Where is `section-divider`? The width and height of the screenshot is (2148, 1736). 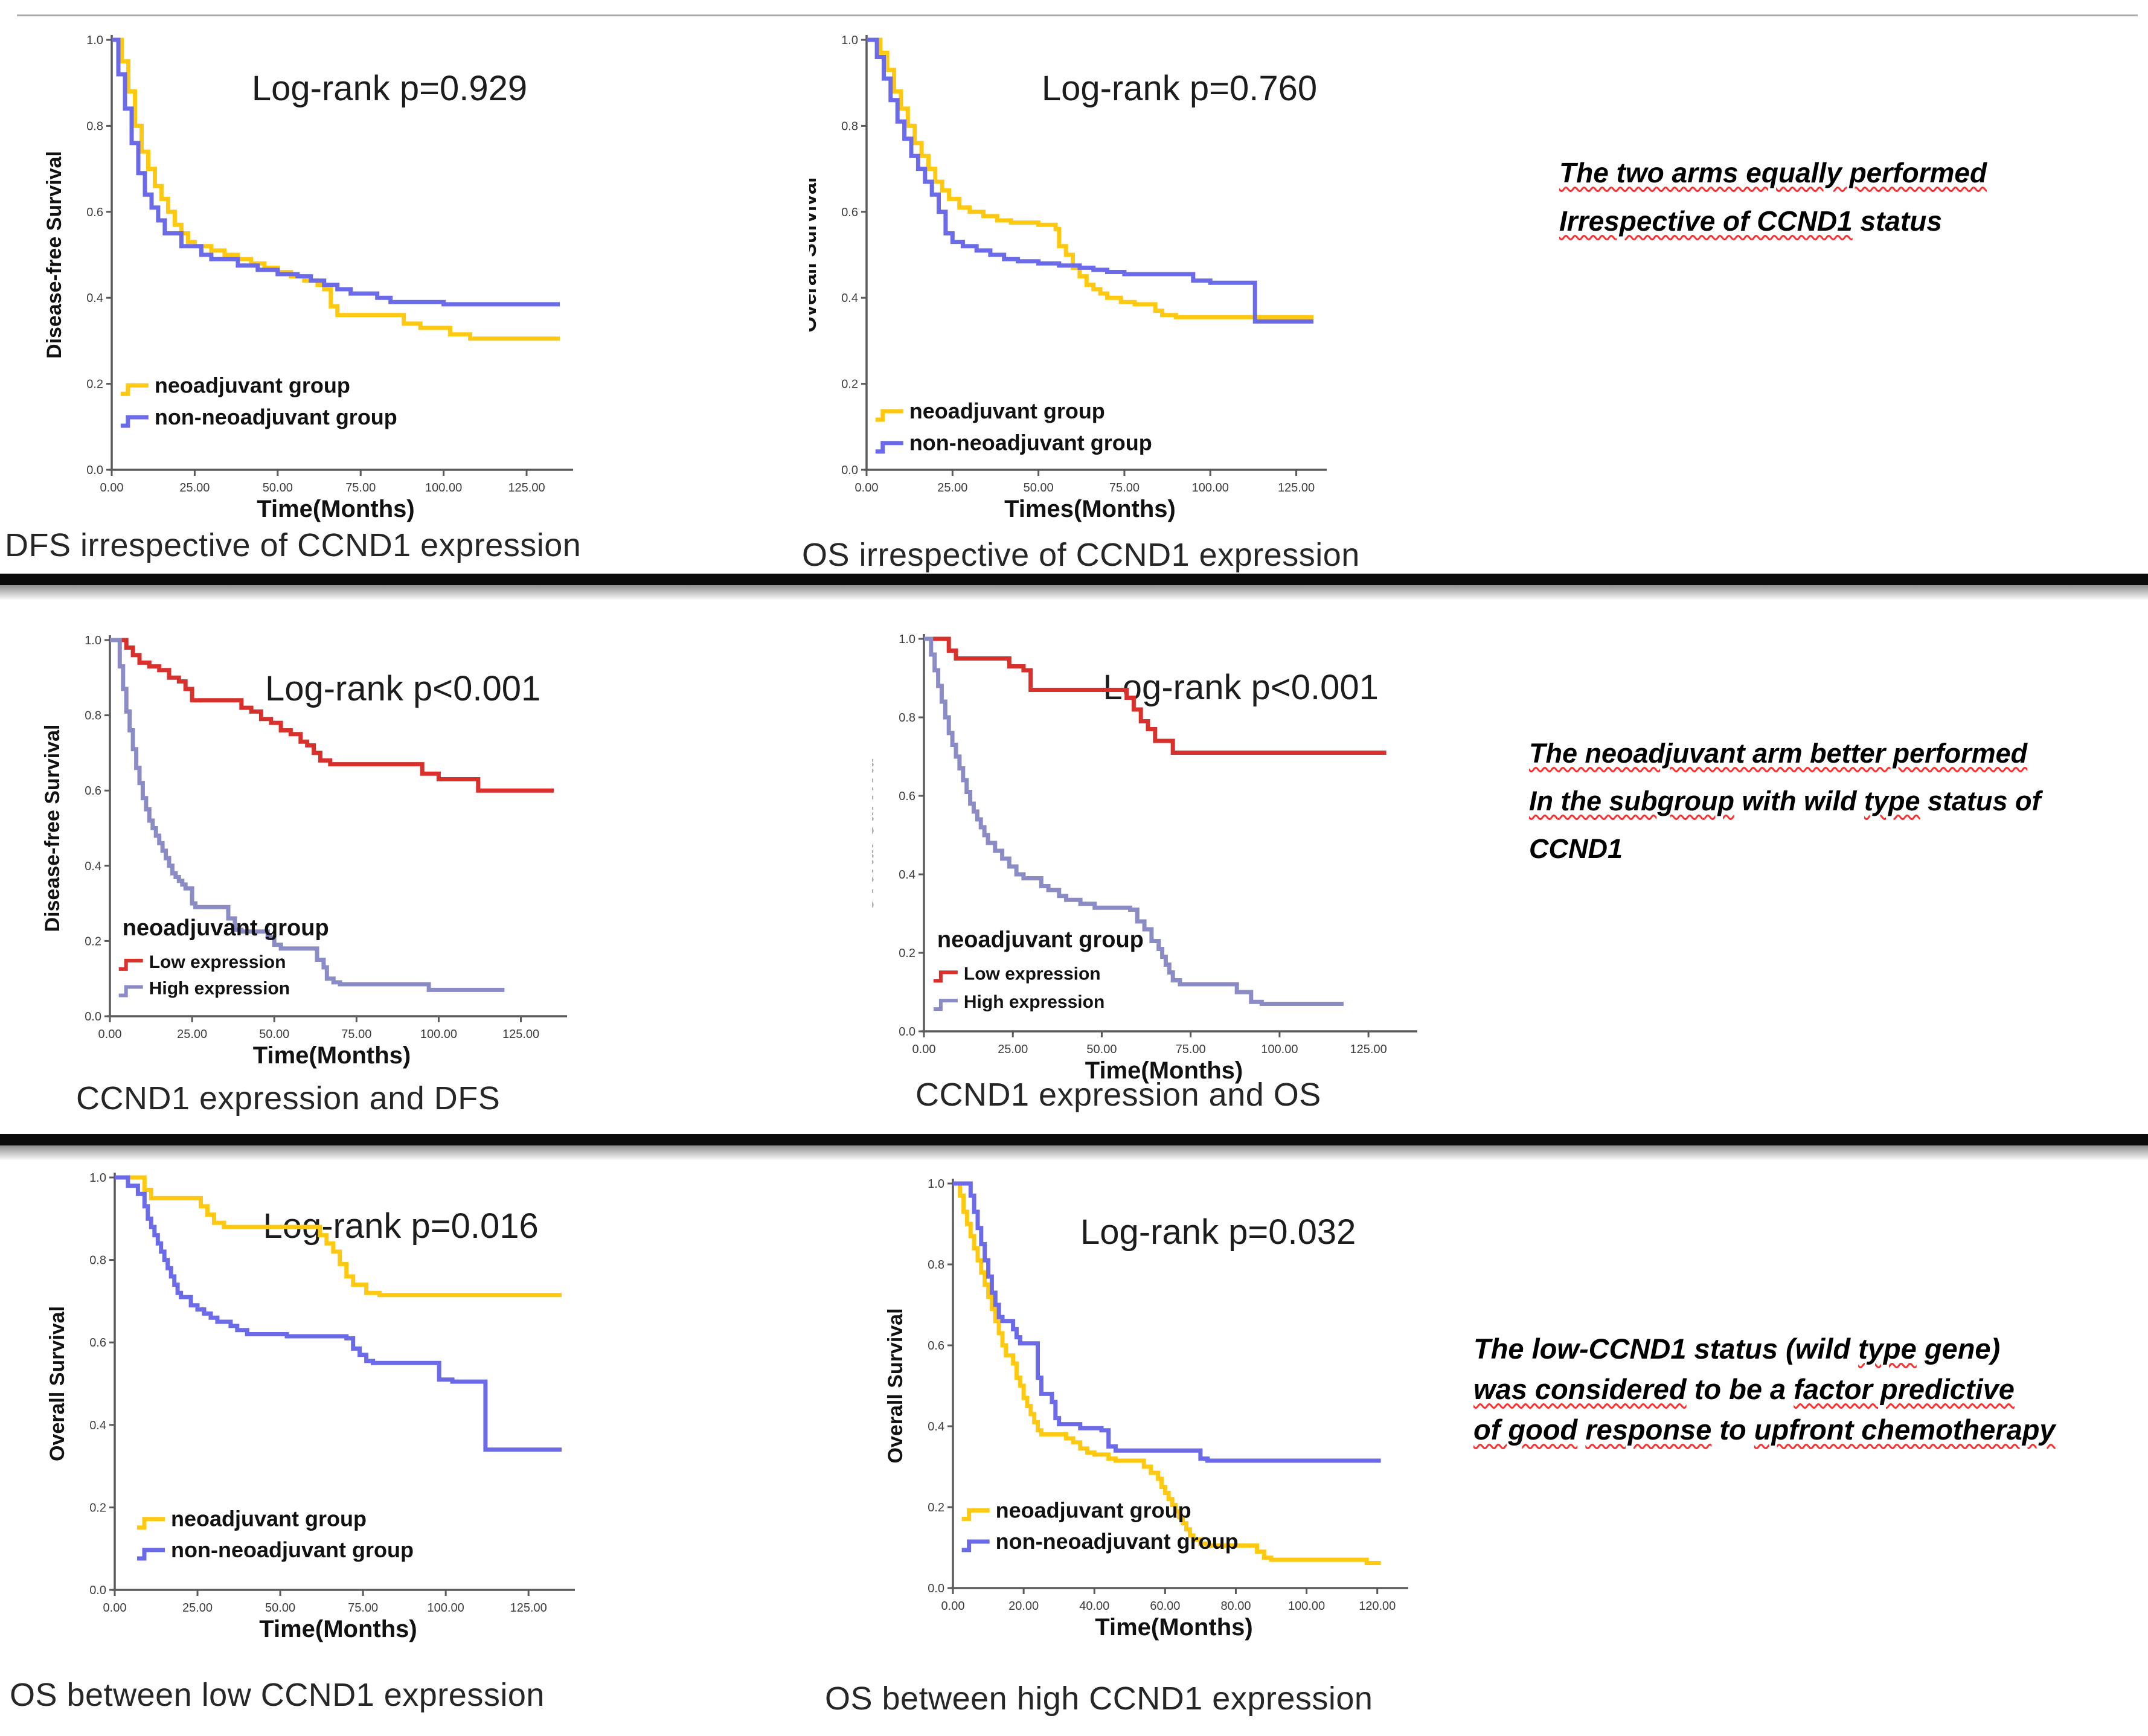 section-divider is located at coordinates (1074, 1139).